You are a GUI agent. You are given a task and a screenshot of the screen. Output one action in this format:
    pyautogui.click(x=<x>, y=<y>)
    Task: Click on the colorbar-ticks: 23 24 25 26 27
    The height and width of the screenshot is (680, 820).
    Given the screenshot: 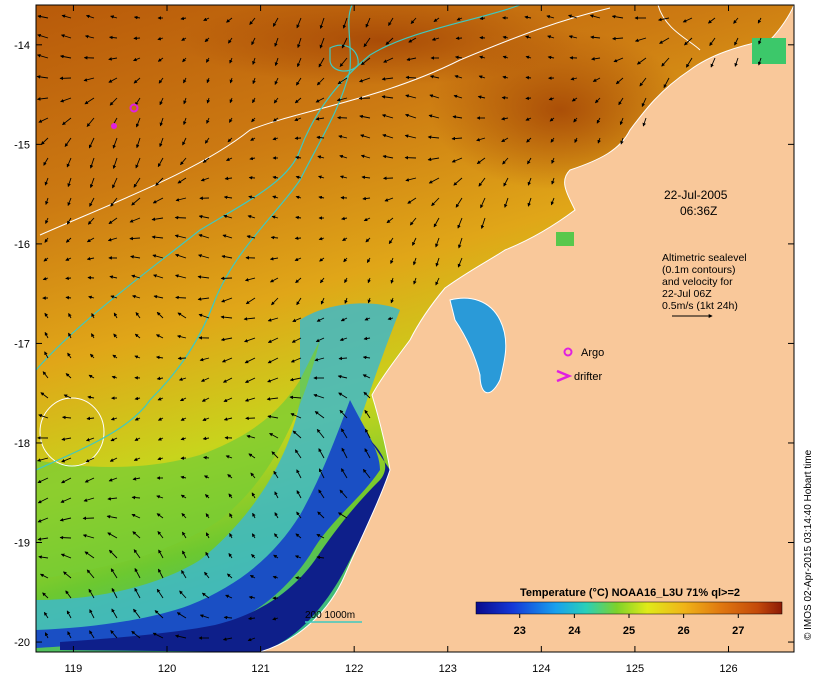 What is the action you would take?
    pyautogui.click(x=629, y=625)
    